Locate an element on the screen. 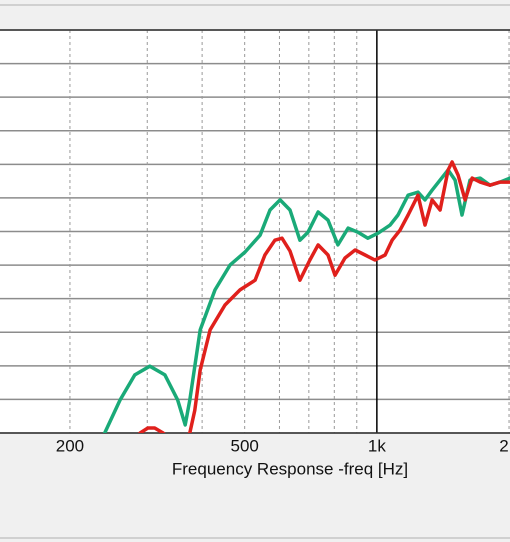  x-tick-label: 1k is located at coordinates (377, 445).